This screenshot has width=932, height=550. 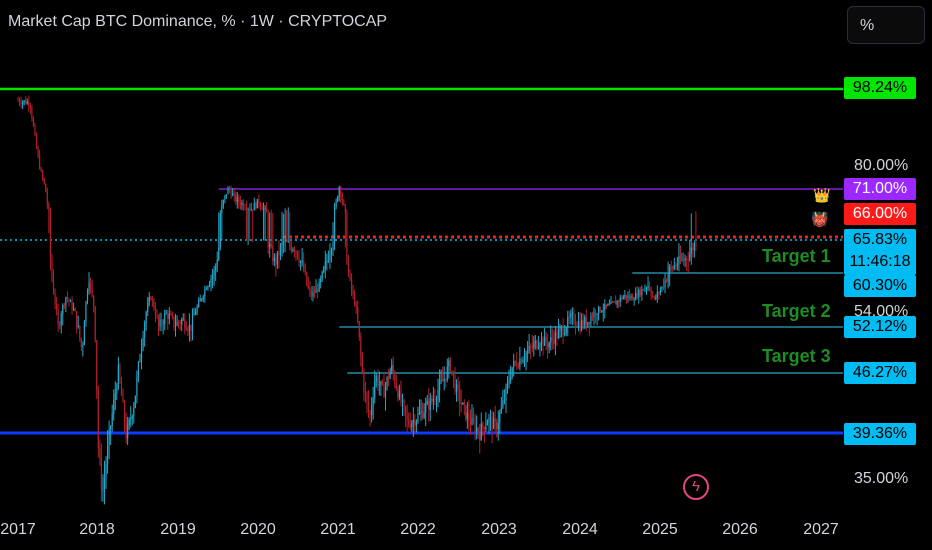 I want to click on year-label: 2020, so click(x=258, y=529).